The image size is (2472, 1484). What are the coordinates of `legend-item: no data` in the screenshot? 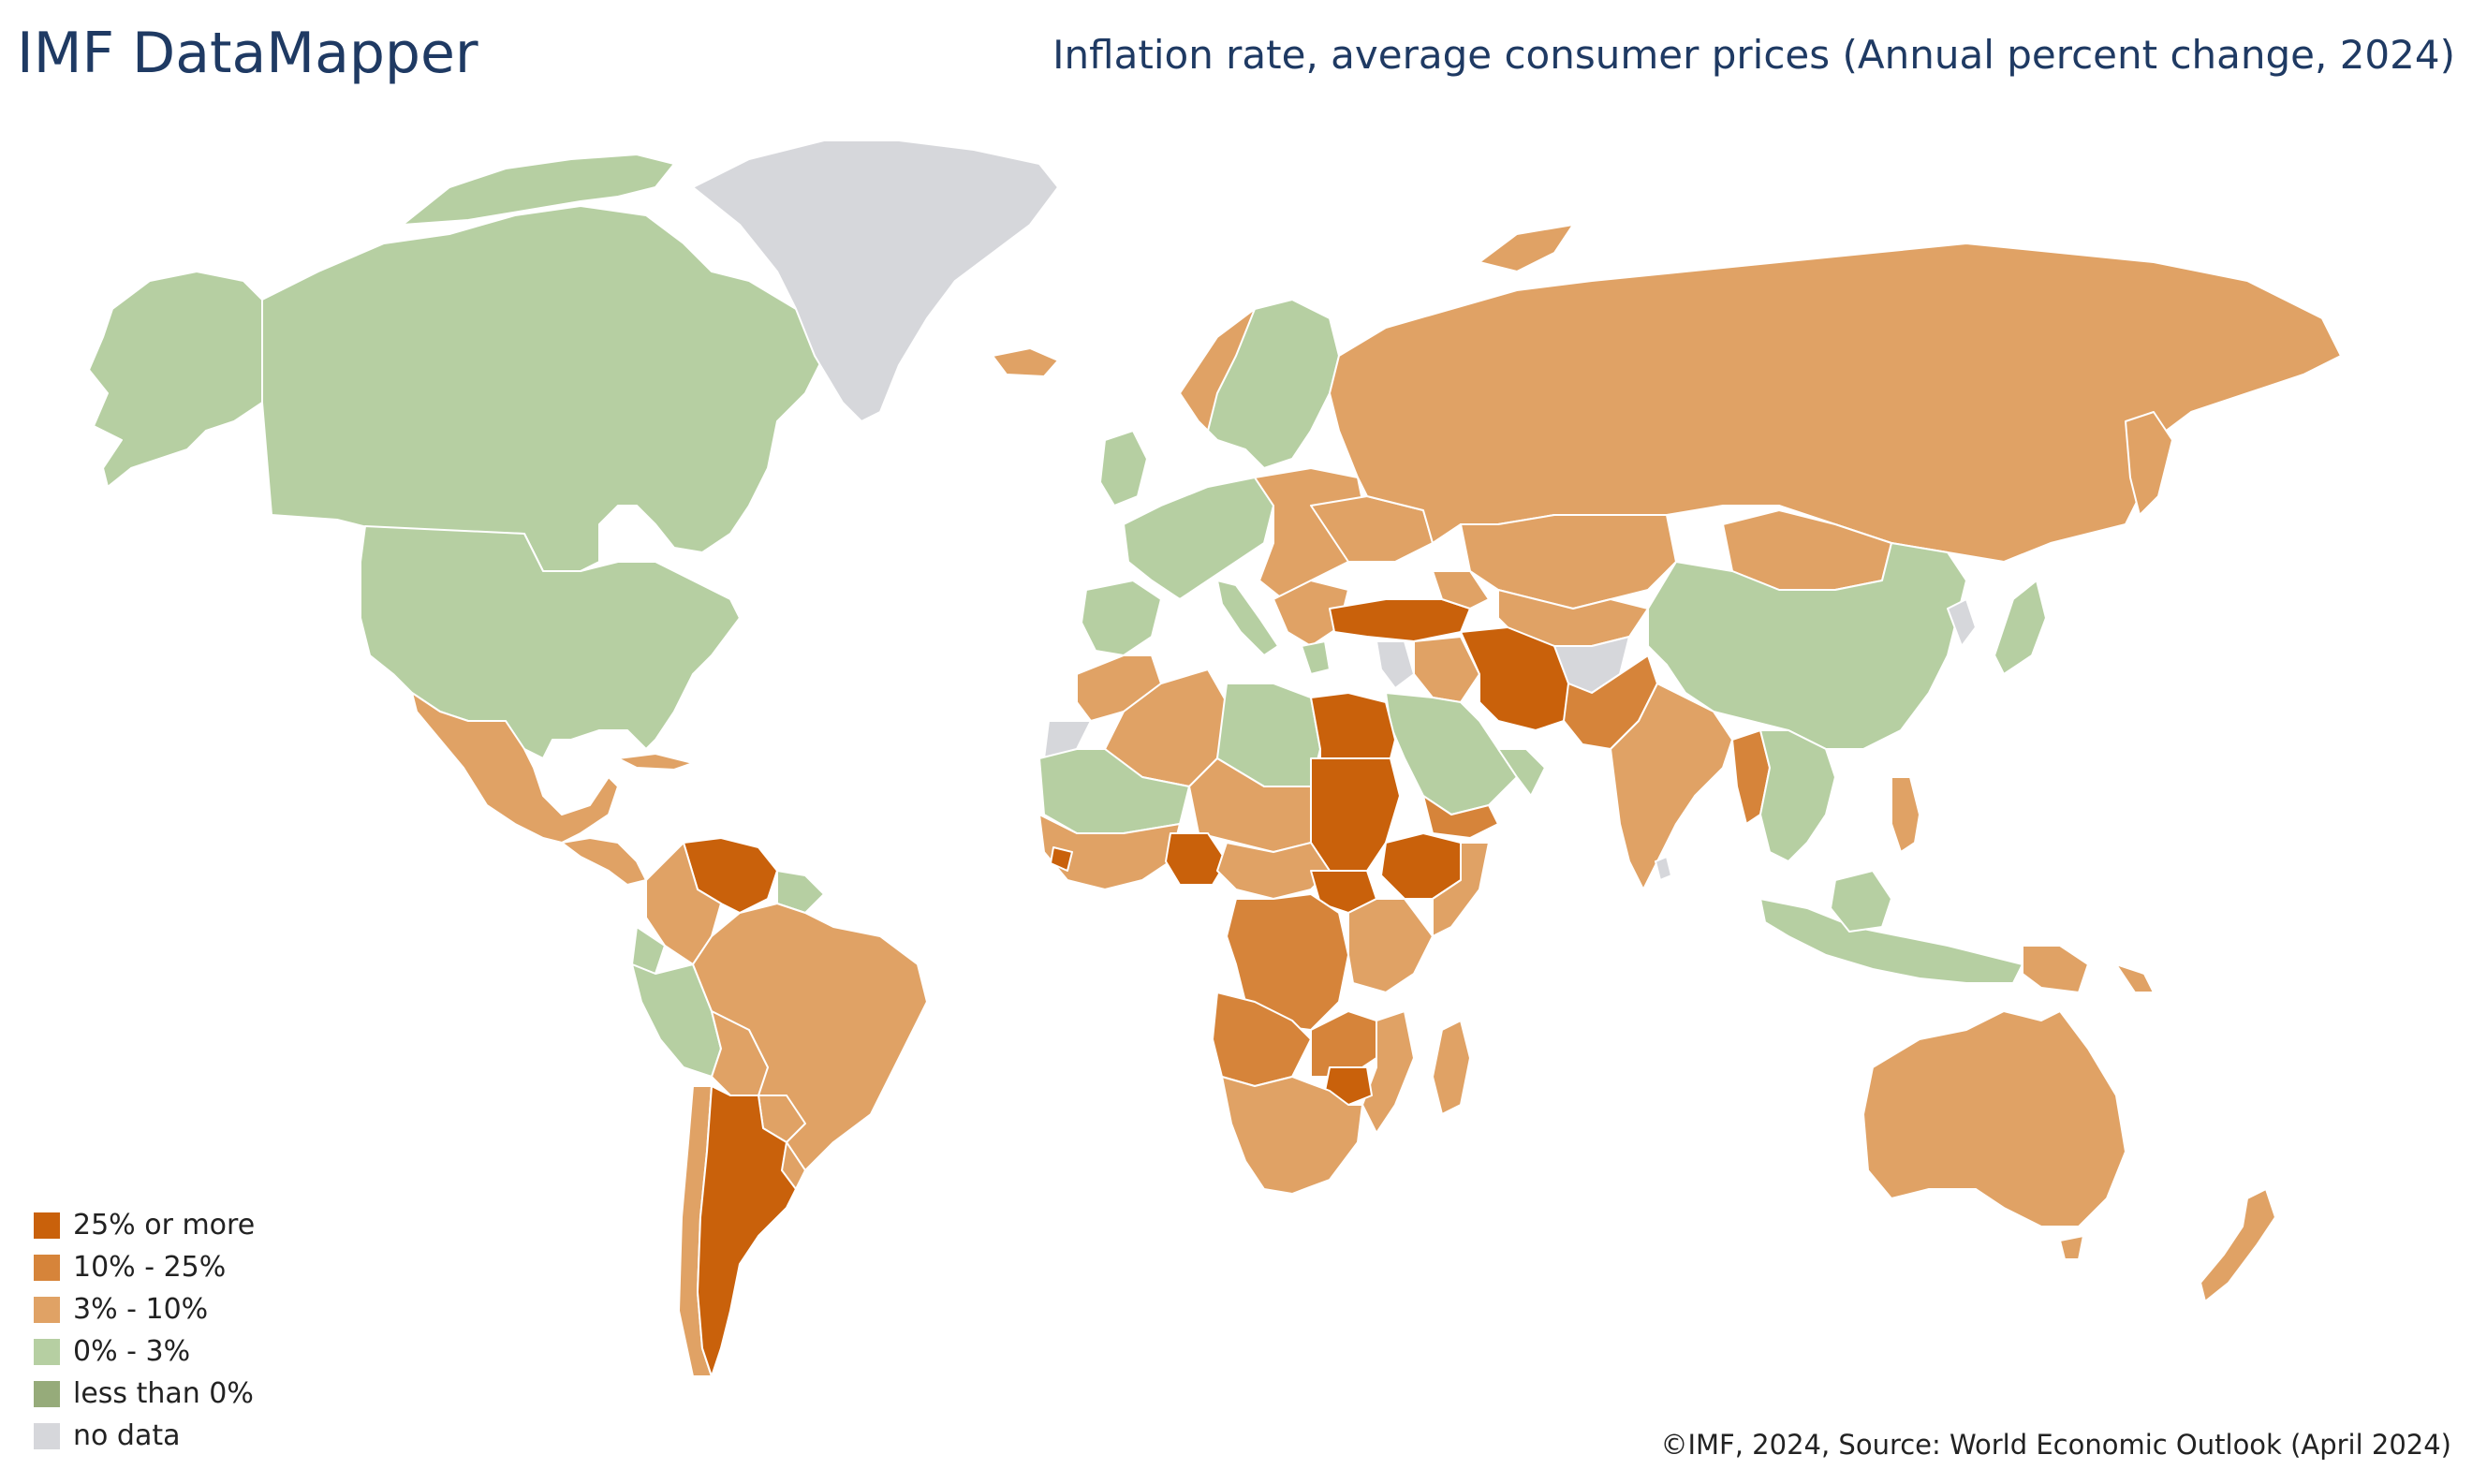 It's located at (144, 1436).